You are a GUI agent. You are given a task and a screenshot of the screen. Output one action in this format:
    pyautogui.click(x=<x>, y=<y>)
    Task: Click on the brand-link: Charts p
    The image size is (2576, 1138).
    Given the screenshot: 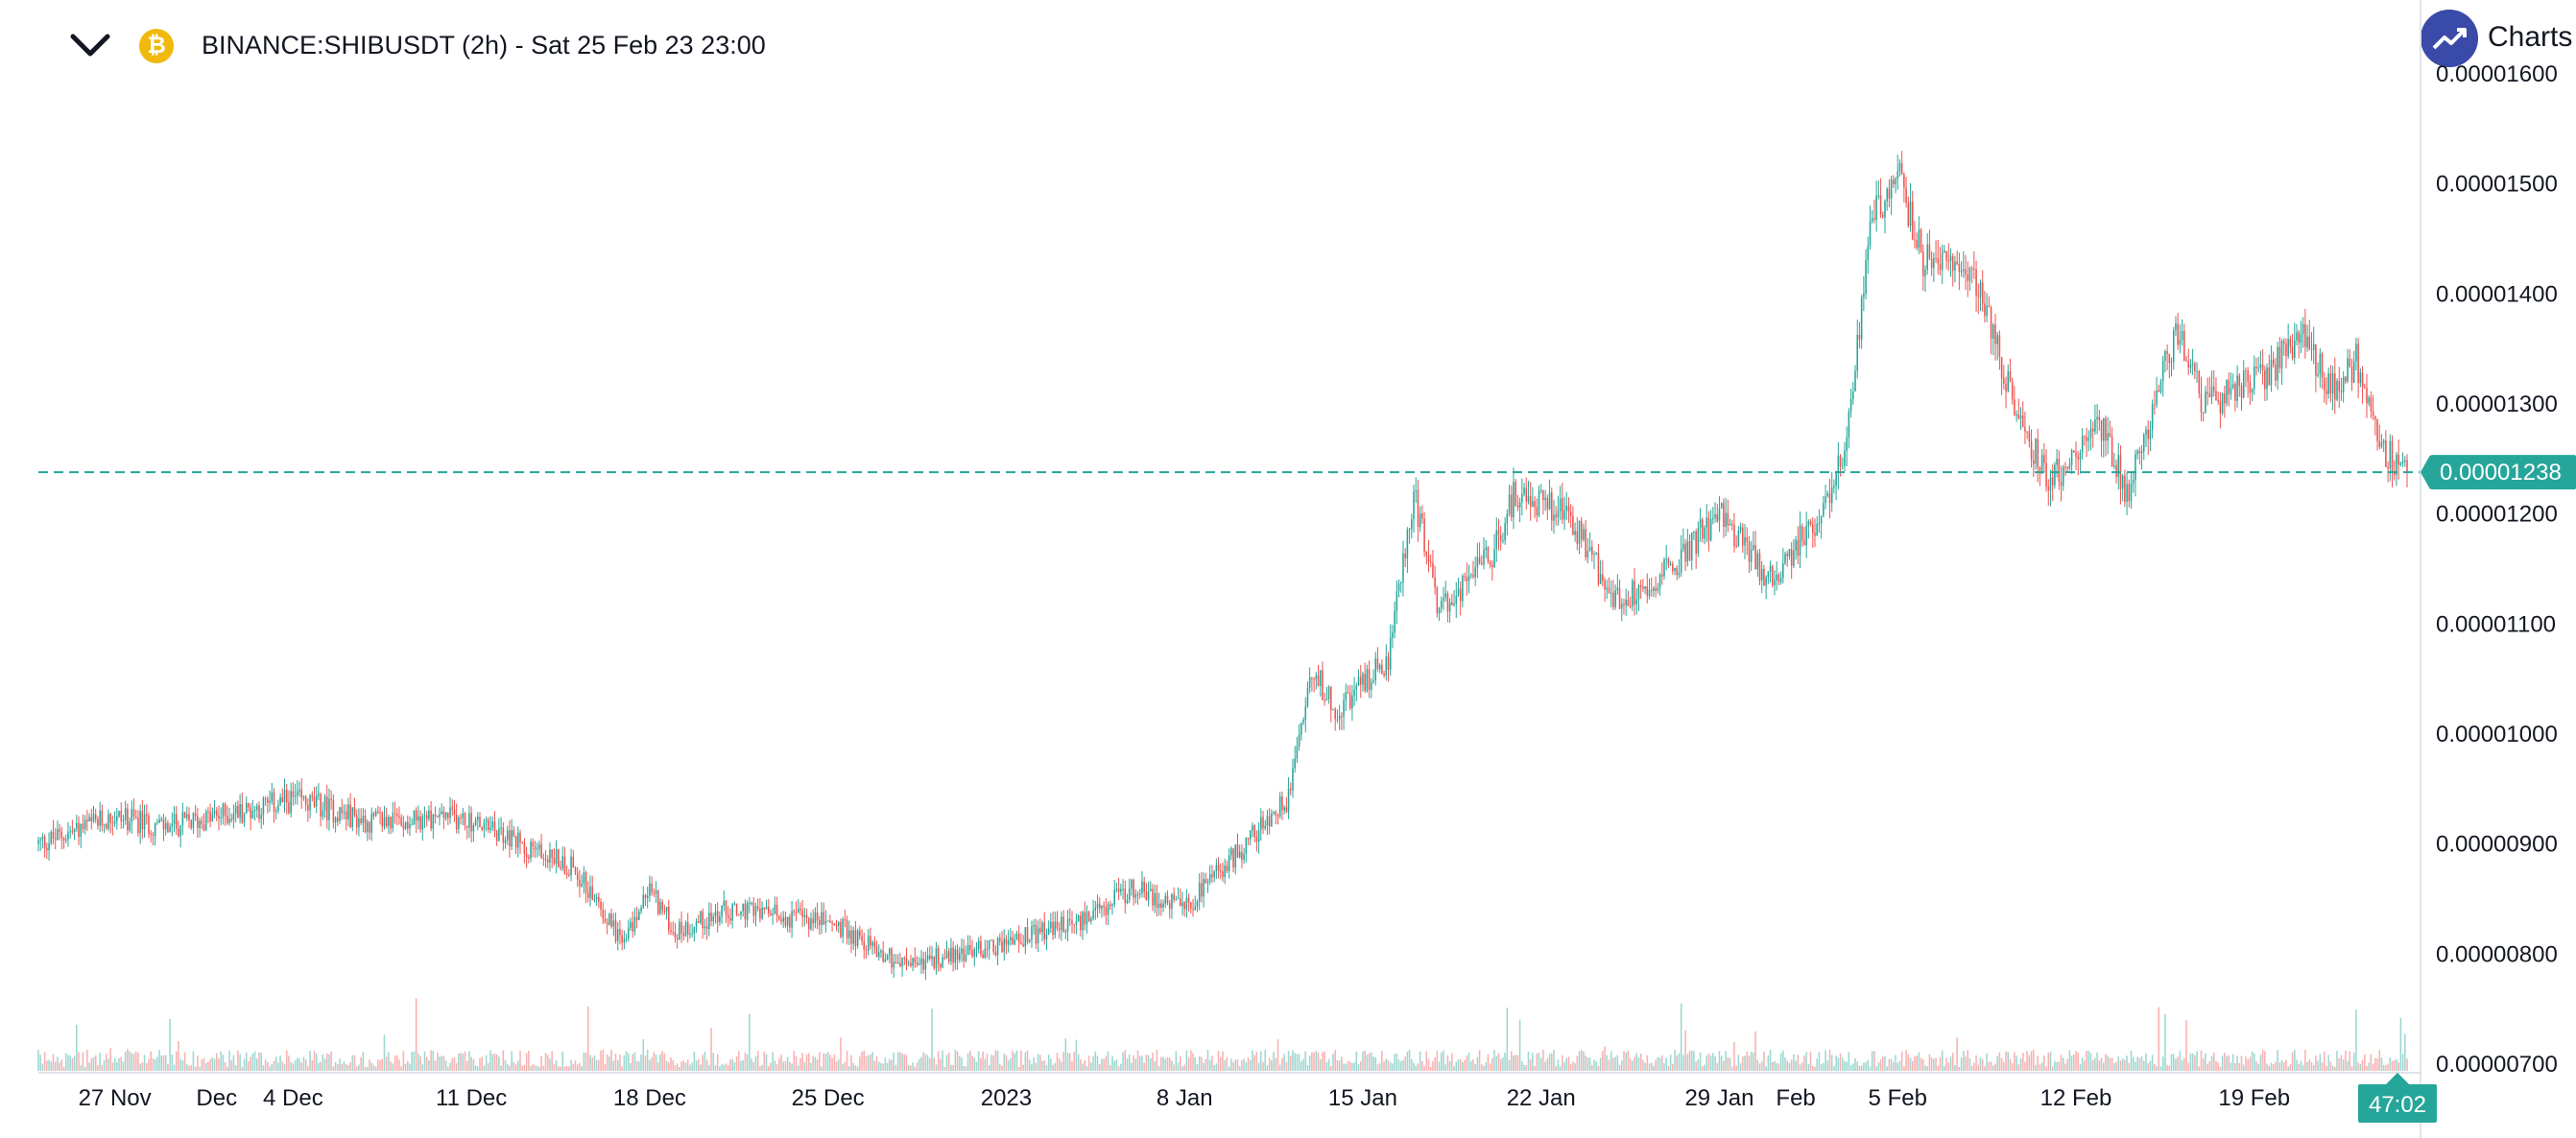 What is the action you would take?
    pyautogui.click(x=2498, y=38)
    